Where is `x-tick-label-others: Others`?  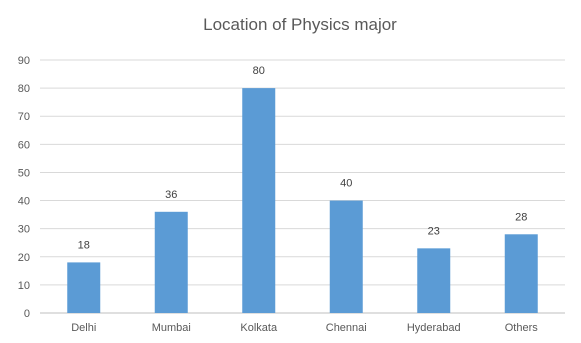
x-tick-label-others: Others is located at coordinates (522, 328).